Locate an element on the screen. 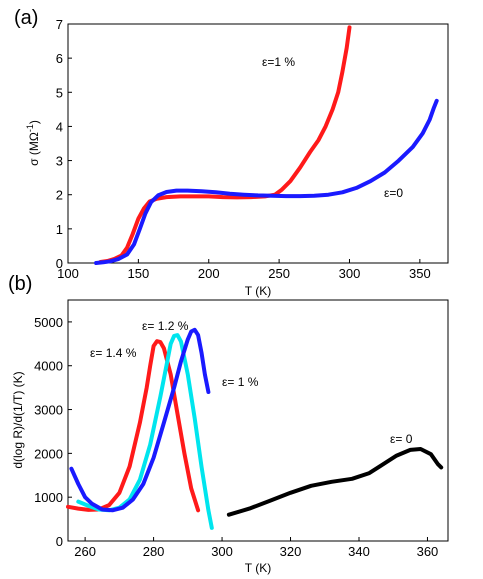  b-x-tick-label: 260 is located at coordinates (85, 551).